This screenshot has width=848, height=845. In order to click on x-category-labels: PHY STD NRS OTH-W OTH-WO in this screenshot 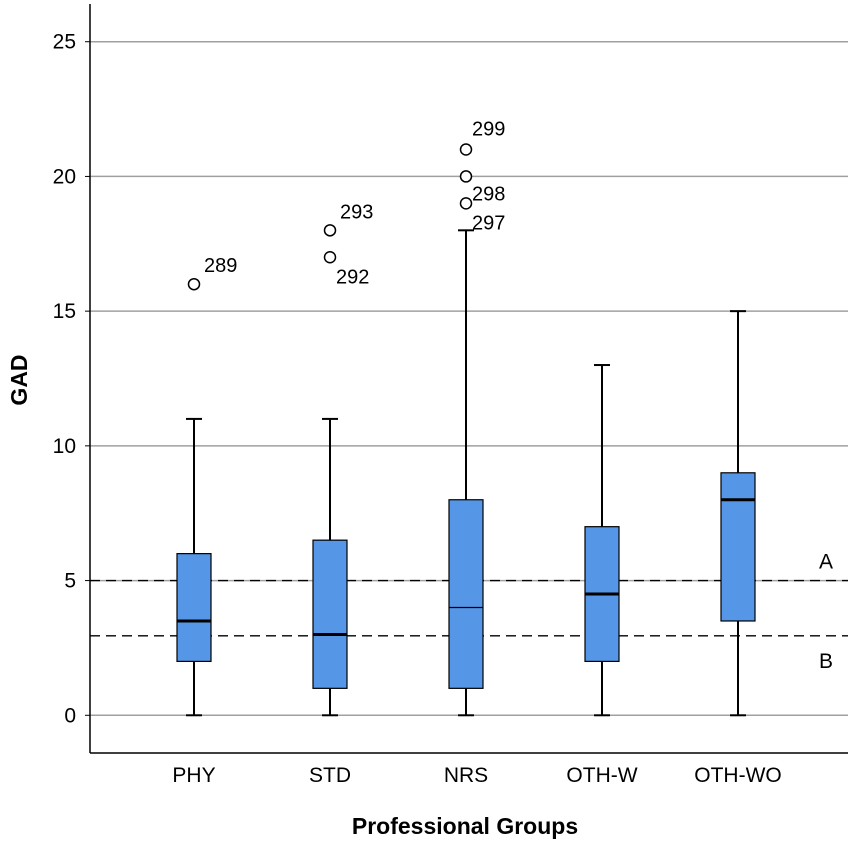, I will do `click(476, 775)`.